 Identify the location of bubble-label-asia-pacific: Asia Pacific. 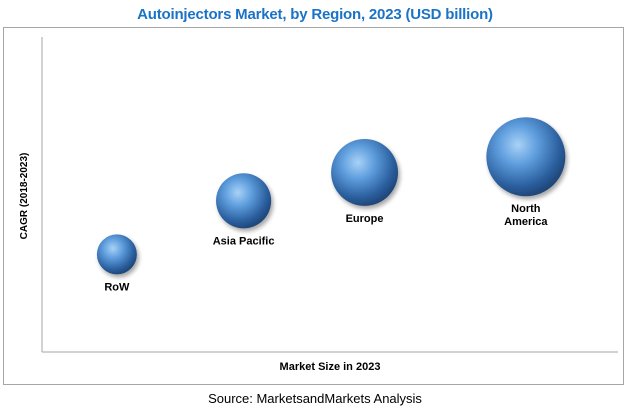
(244, 241).